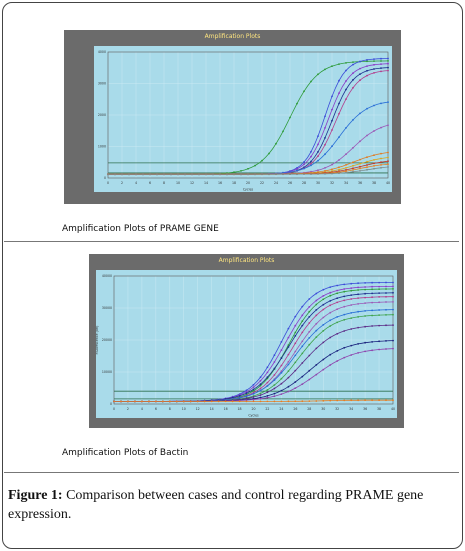 This screenshot has height=551, width=465. Describe the element at coordinates (393, 409) in the screenshot. I see `x-tick-label: 40` at that location.